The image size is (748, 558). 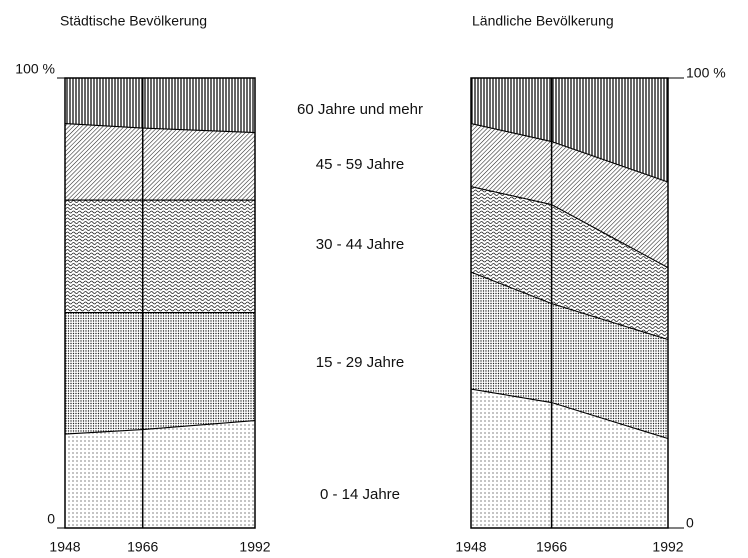 What do you see at coordinates (360, 244) in the screenshot?
I see `legend-label: 30 - 44 Jahre` at bounding box center [360, 244].